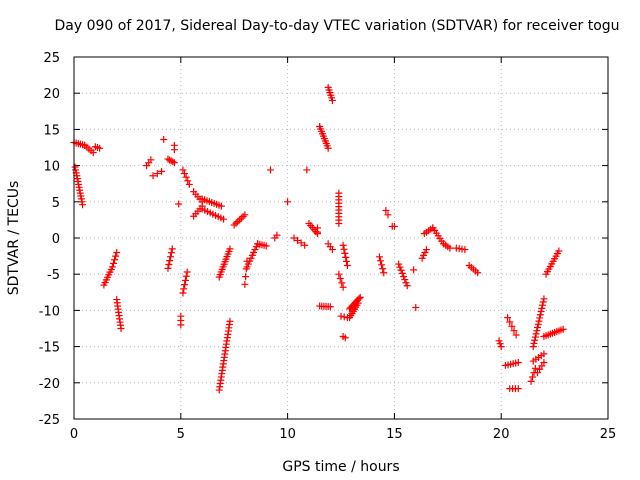  Describe the element at coordinates (49, 420) in the screenshot. I see `y-tick-label: -25` at that location.